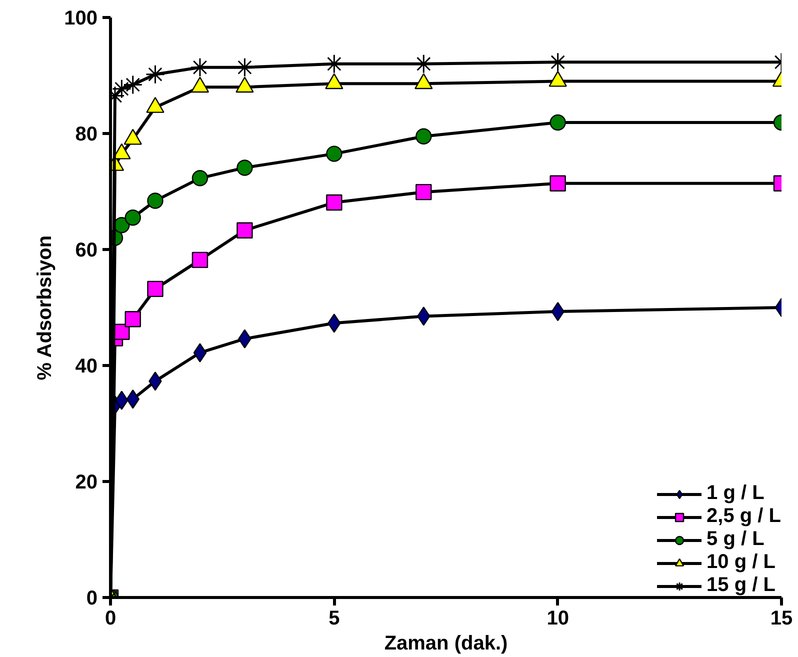 The width and height of the screenshot is (798, 657). I want to click on x-tick-label: 10, so click(557, 619).